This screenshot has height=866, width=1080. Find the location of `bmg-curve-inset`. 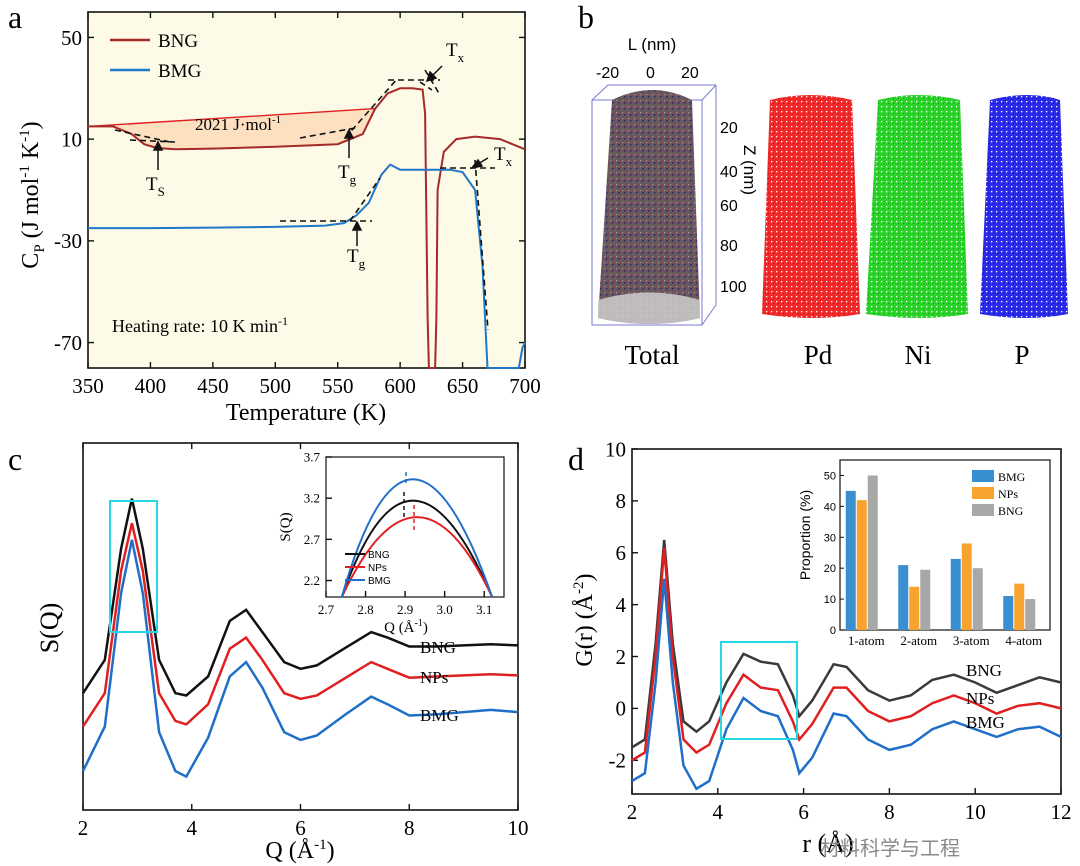

bmg-curve-inset is located at coordinates (417, 538).